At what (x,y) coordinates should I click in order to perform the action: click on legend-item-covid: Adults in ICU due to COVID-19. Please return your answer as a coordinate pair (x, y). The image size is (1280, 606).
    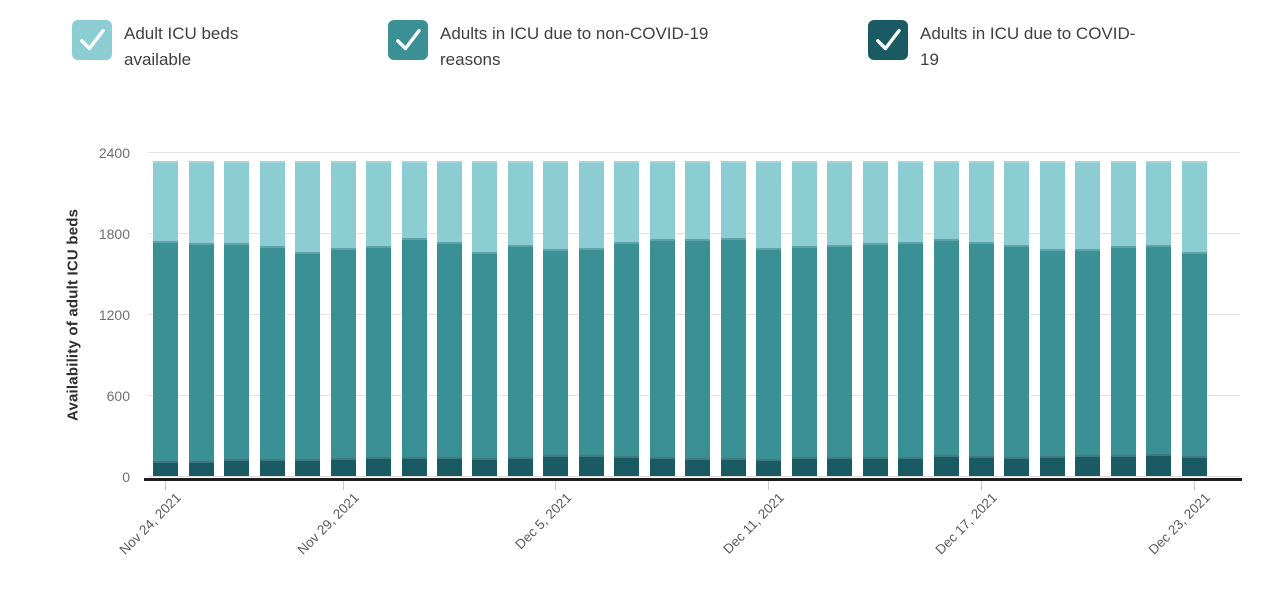
    Looking at the image, I should click on (1010, 46).